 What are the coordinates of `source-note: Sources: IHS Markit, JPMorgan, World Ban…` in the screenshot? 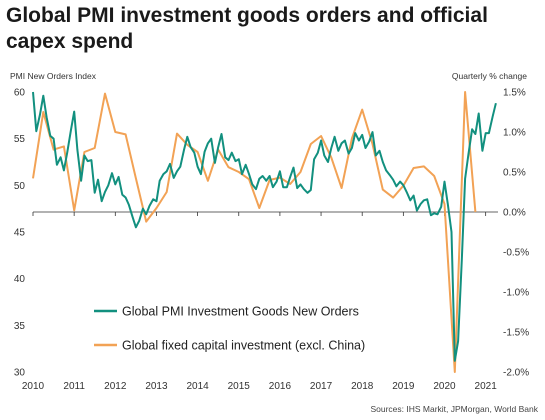 It's located at (454, 409).